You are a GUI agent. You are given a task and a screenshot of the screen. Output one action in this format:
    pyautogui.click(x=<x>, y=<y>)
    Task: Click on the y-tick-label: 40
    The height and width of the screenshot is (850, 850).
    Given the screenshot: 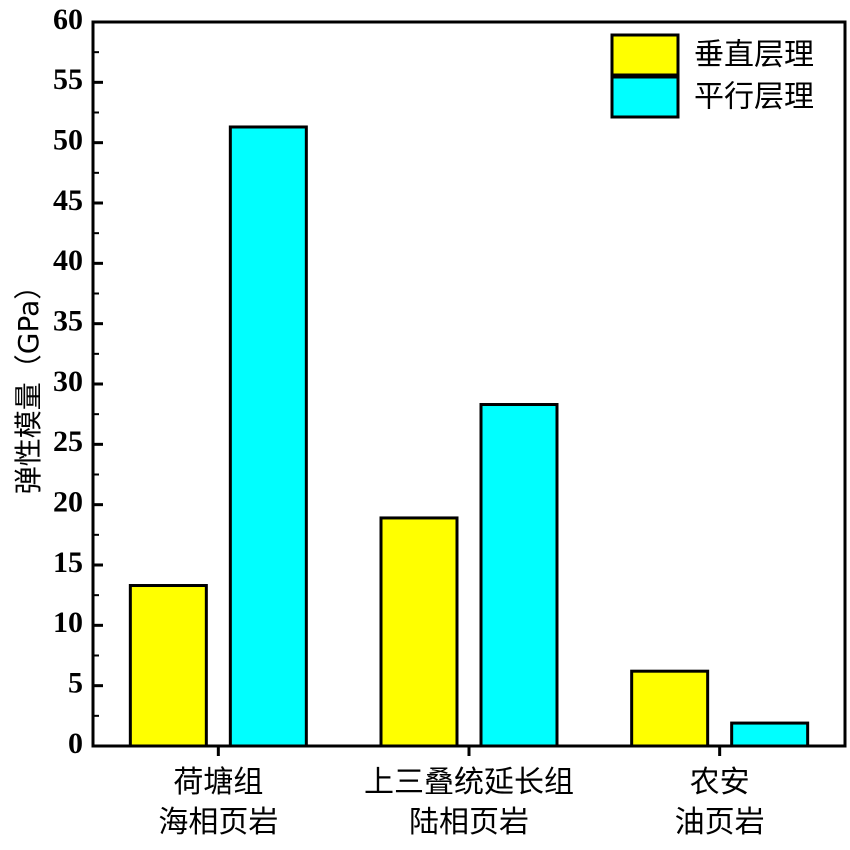 What is the action you would take?
    pyautogui.click(x=68, y=260)
    